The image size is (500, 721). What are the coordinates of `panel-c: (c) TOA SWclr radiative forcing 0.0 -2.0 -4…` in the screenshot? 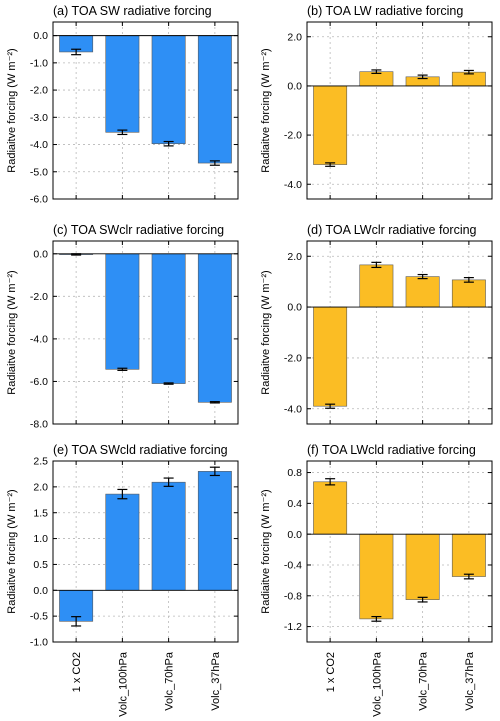 It's located at (122, 327).